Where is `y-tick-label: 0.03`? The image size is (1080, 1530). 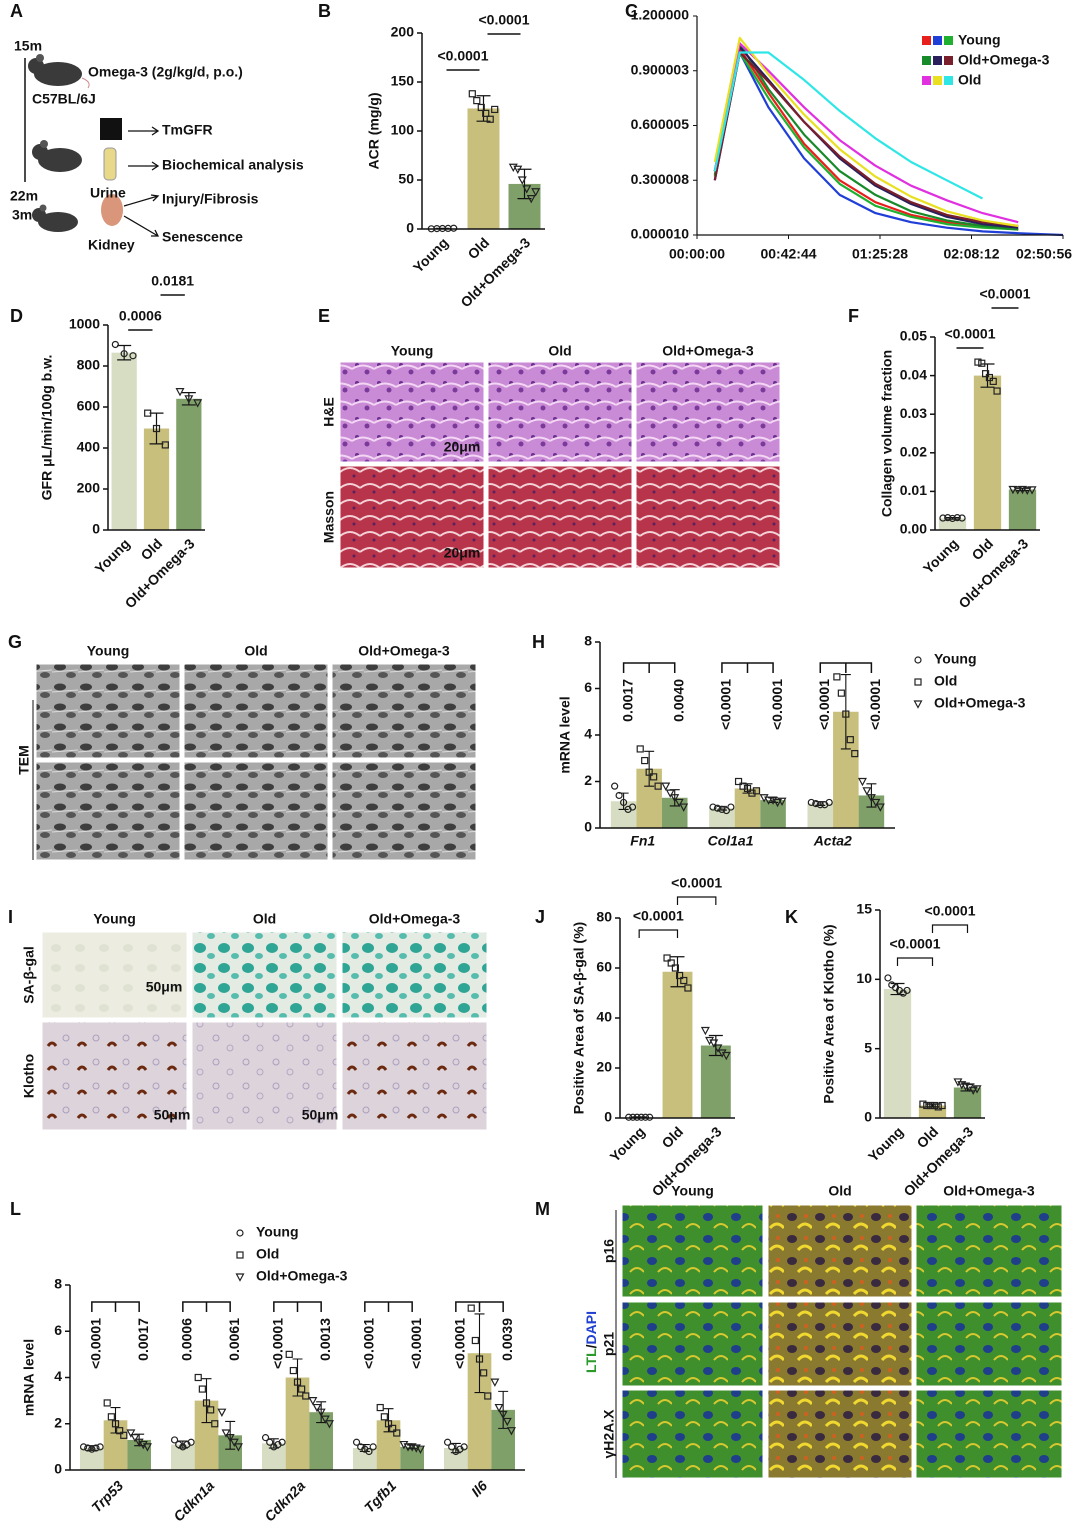 y-tick-label: 0.03 is located at coordinates (913, 413).